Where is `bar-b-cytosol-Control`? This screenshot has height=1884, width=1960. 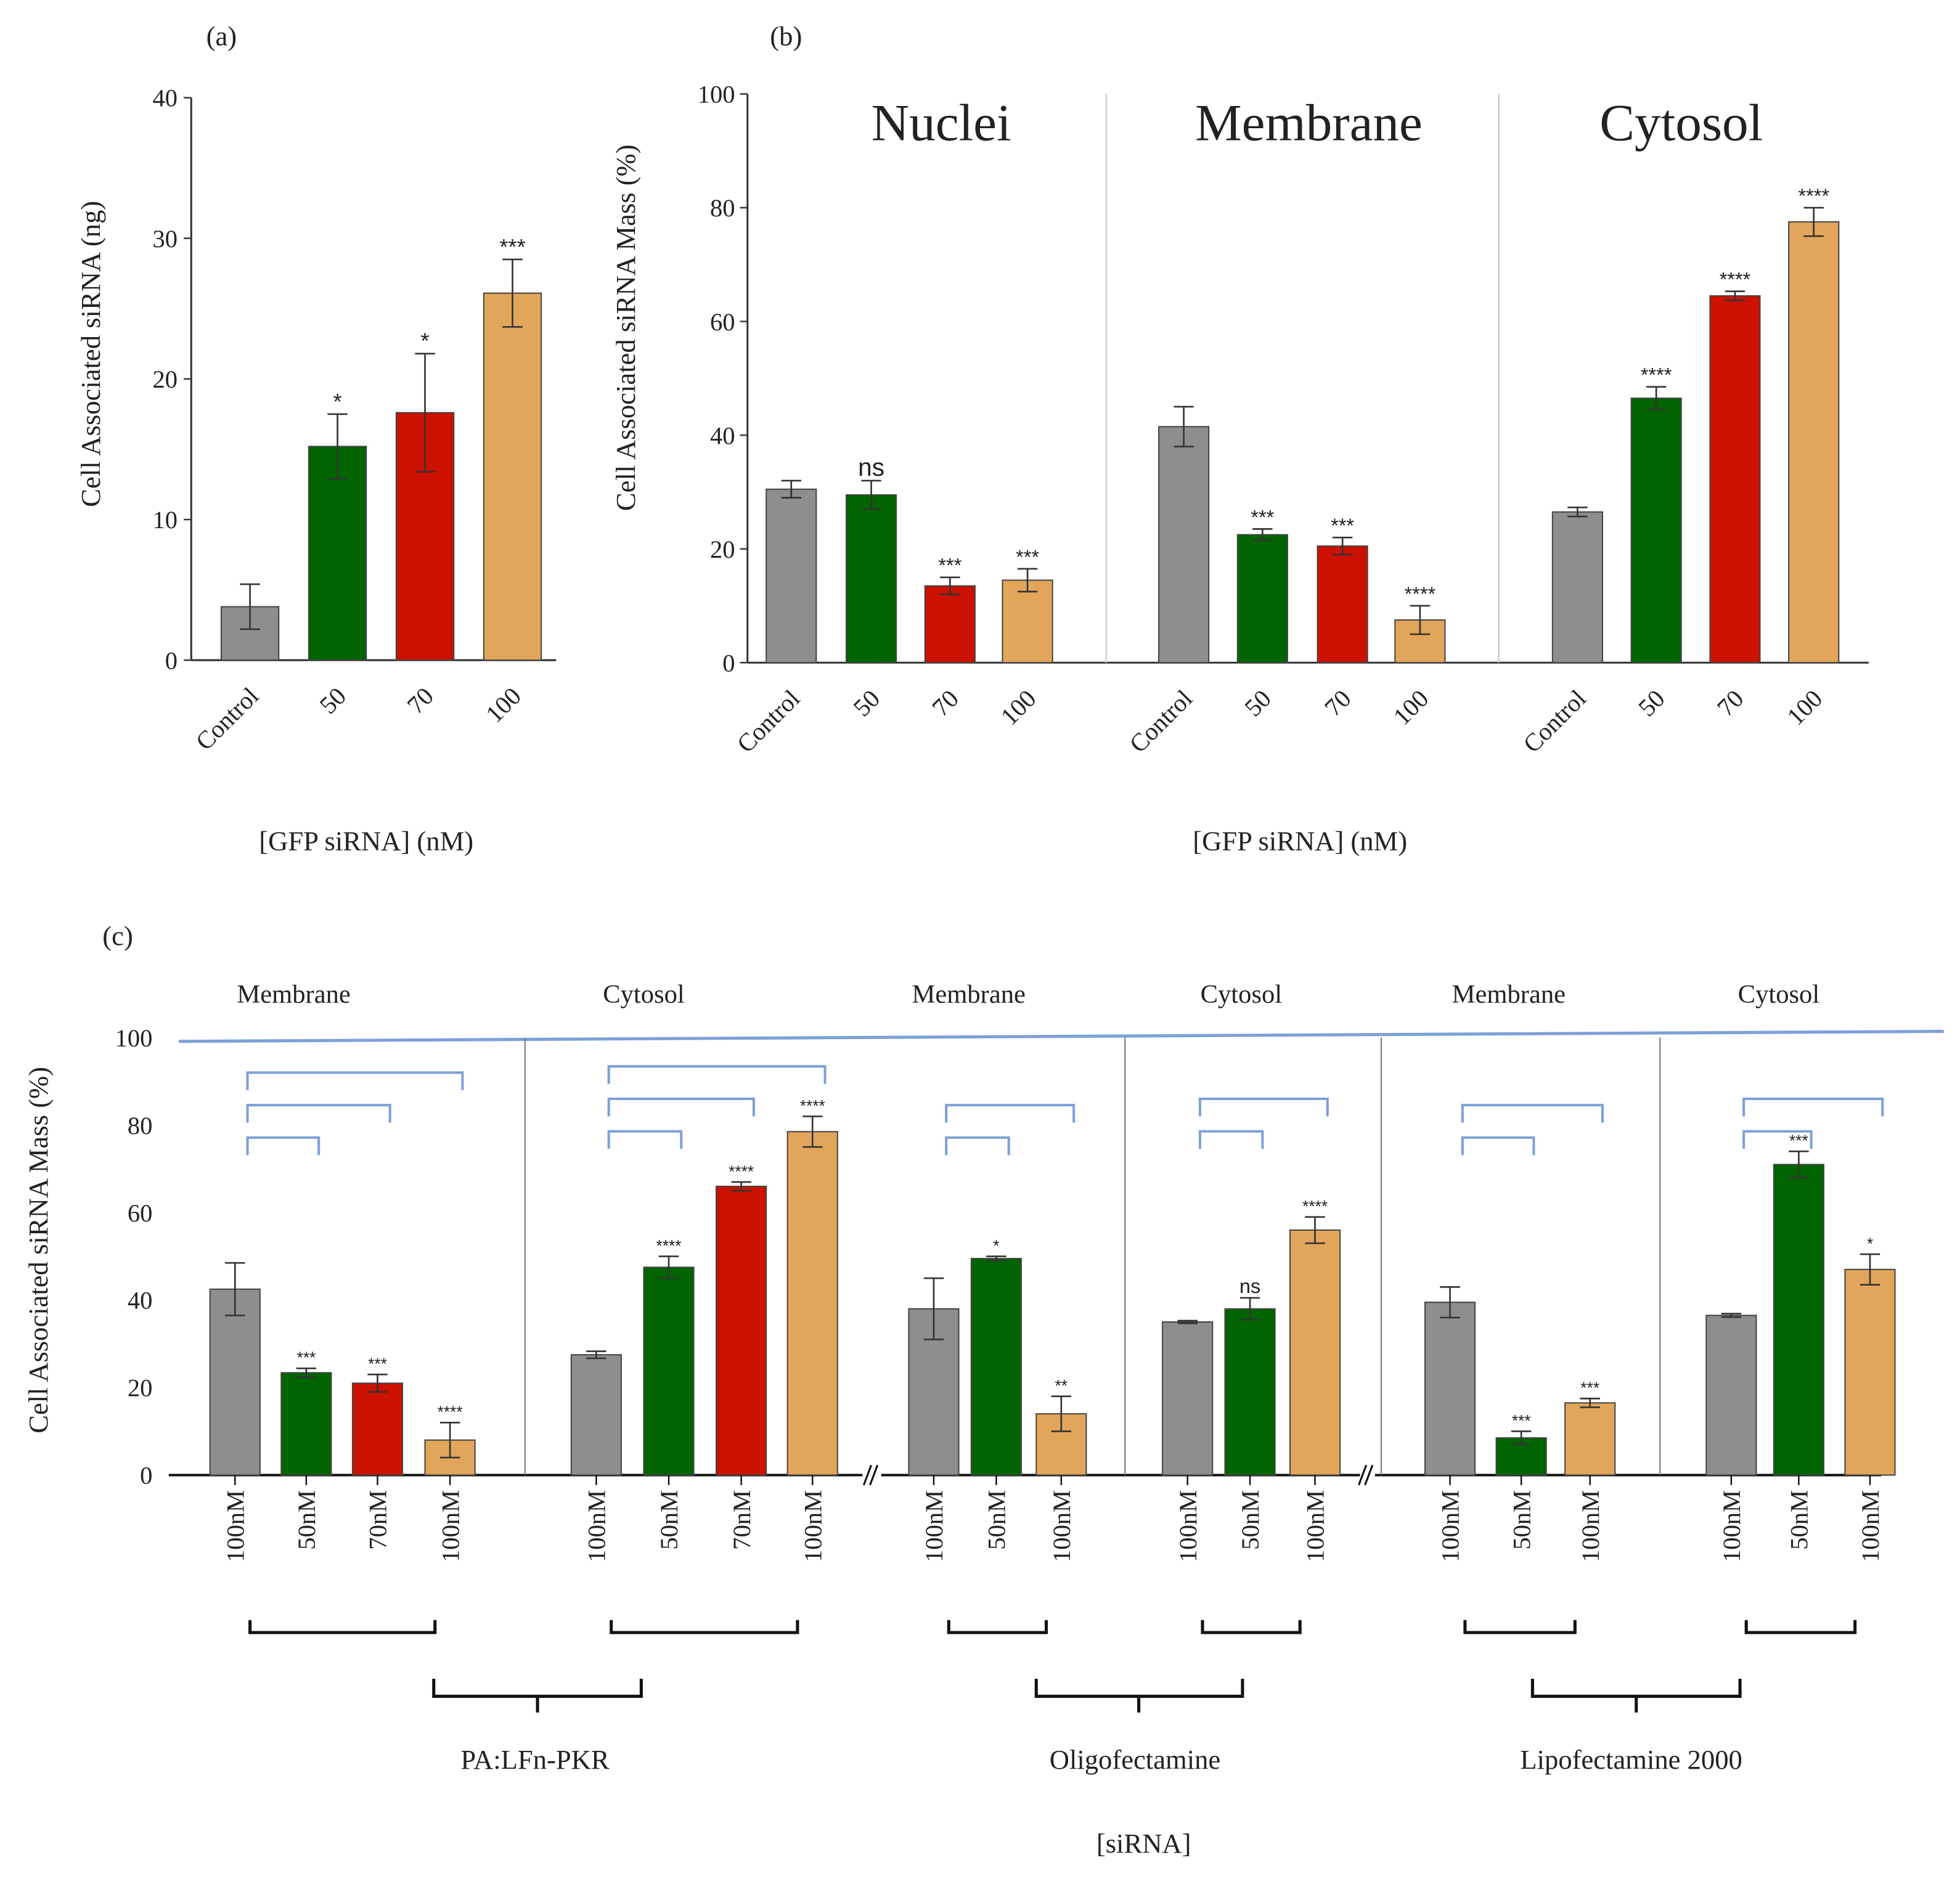
bar-b-cytosol-Control is located at coordinates (1577, 587).